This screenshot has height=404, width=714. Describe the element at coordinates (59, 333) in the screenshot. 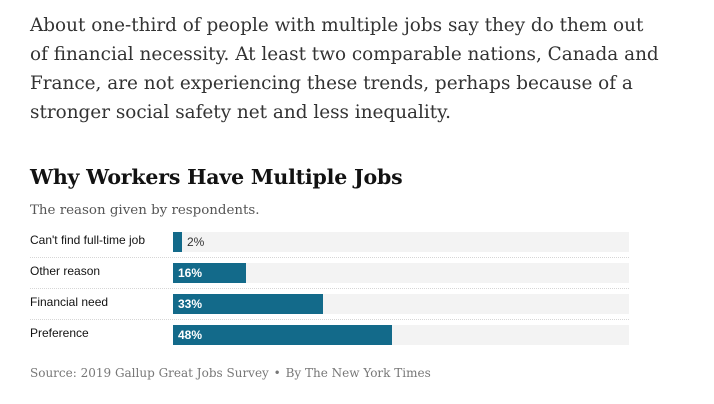

I see `category-label: Preference` at that location.